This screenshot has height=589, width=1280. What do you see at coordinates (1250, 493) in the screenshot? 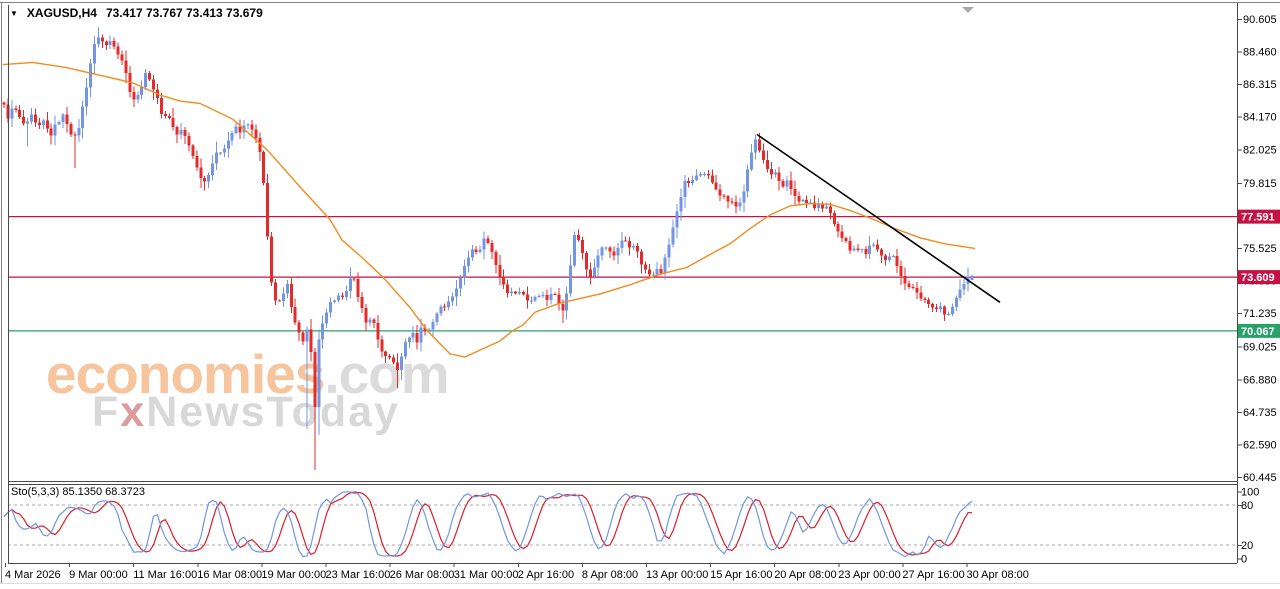
I see `stoch-tick-label: 100` at bounding box center [1250, 493].